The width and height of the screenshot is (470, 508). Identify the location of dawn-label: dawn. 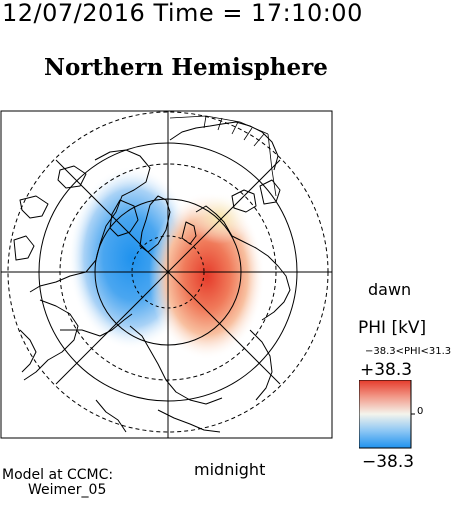
(390, 289).